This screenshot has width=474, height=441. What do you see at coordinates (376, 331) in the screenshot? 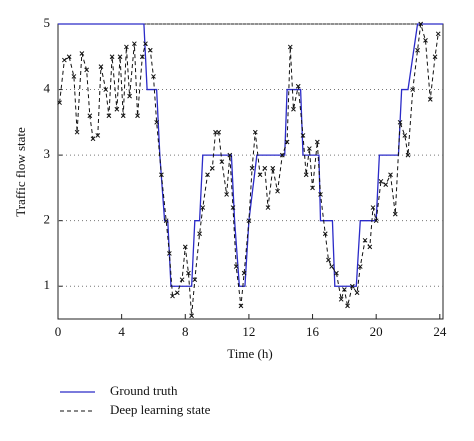
I see `x-tick-label: 20` at bounding box center [376, 331].